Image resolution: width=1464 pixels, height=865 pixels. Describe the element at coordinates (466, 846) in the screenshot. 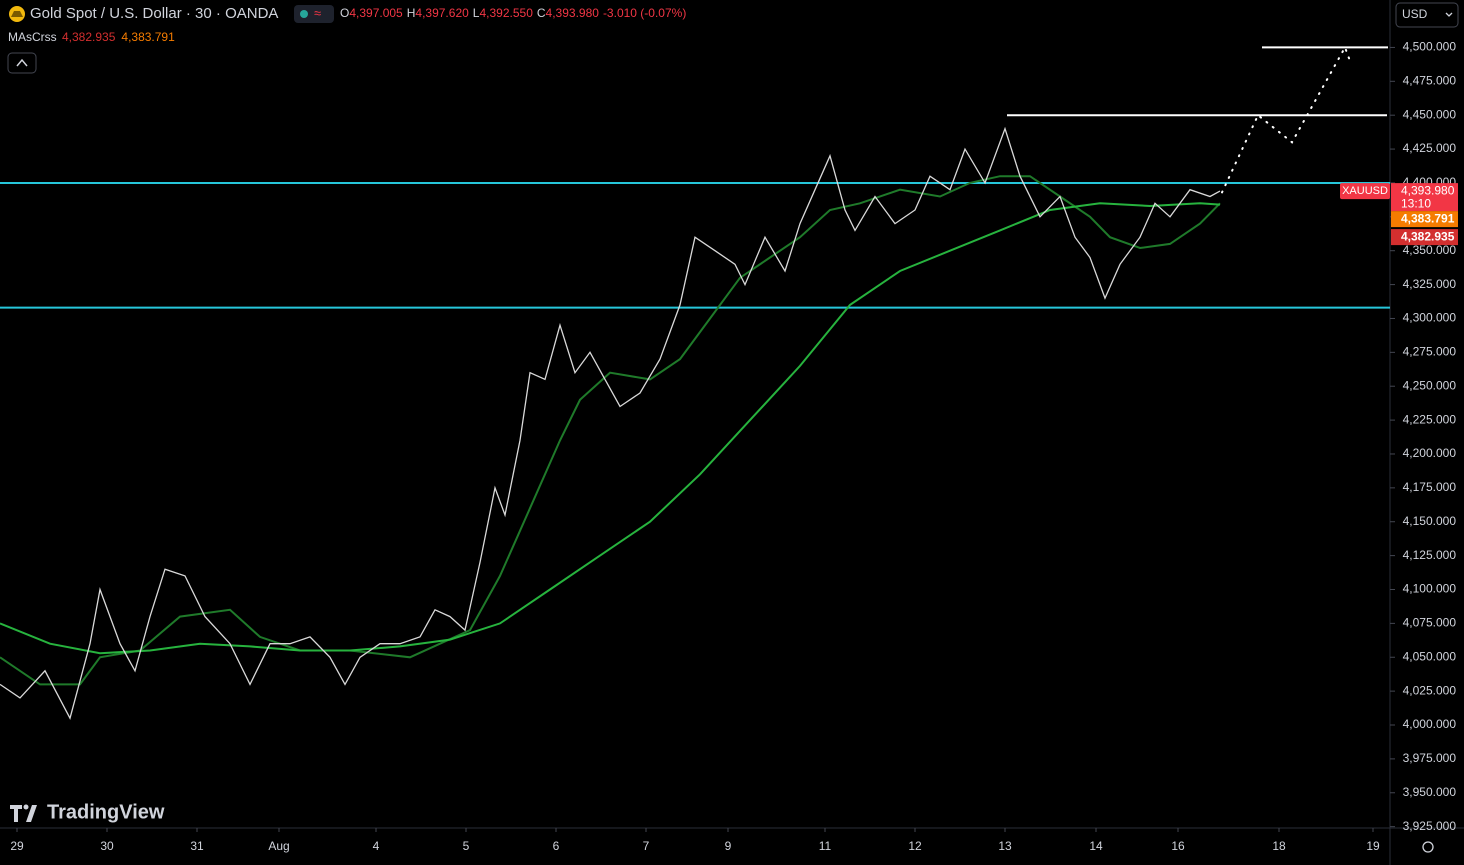

I see `x-tick-label: 5` at that location.